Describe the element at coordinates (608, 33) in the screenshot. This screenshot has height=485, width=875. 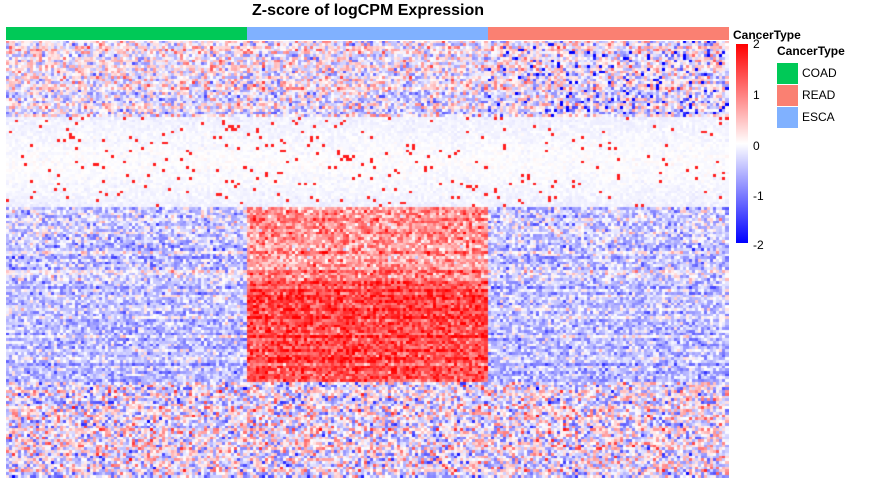
I see `annotation-segment-read` at that location.